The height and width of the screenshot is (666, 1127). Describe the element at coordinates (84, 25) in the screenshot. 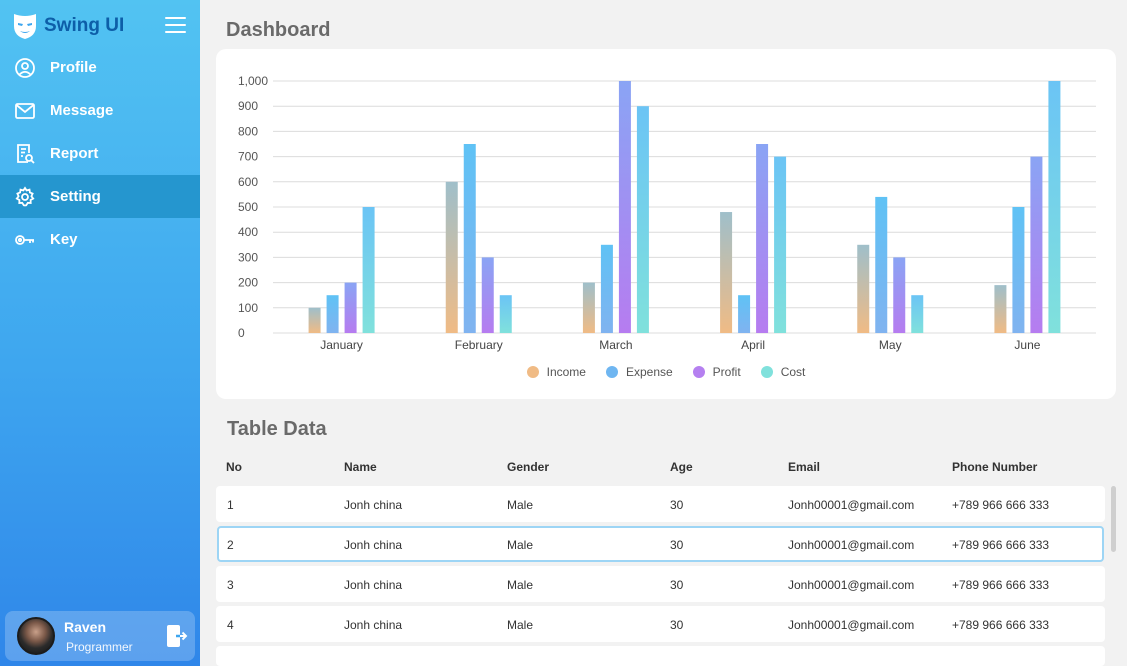

I see `brand-name: Swing UI` at that location.